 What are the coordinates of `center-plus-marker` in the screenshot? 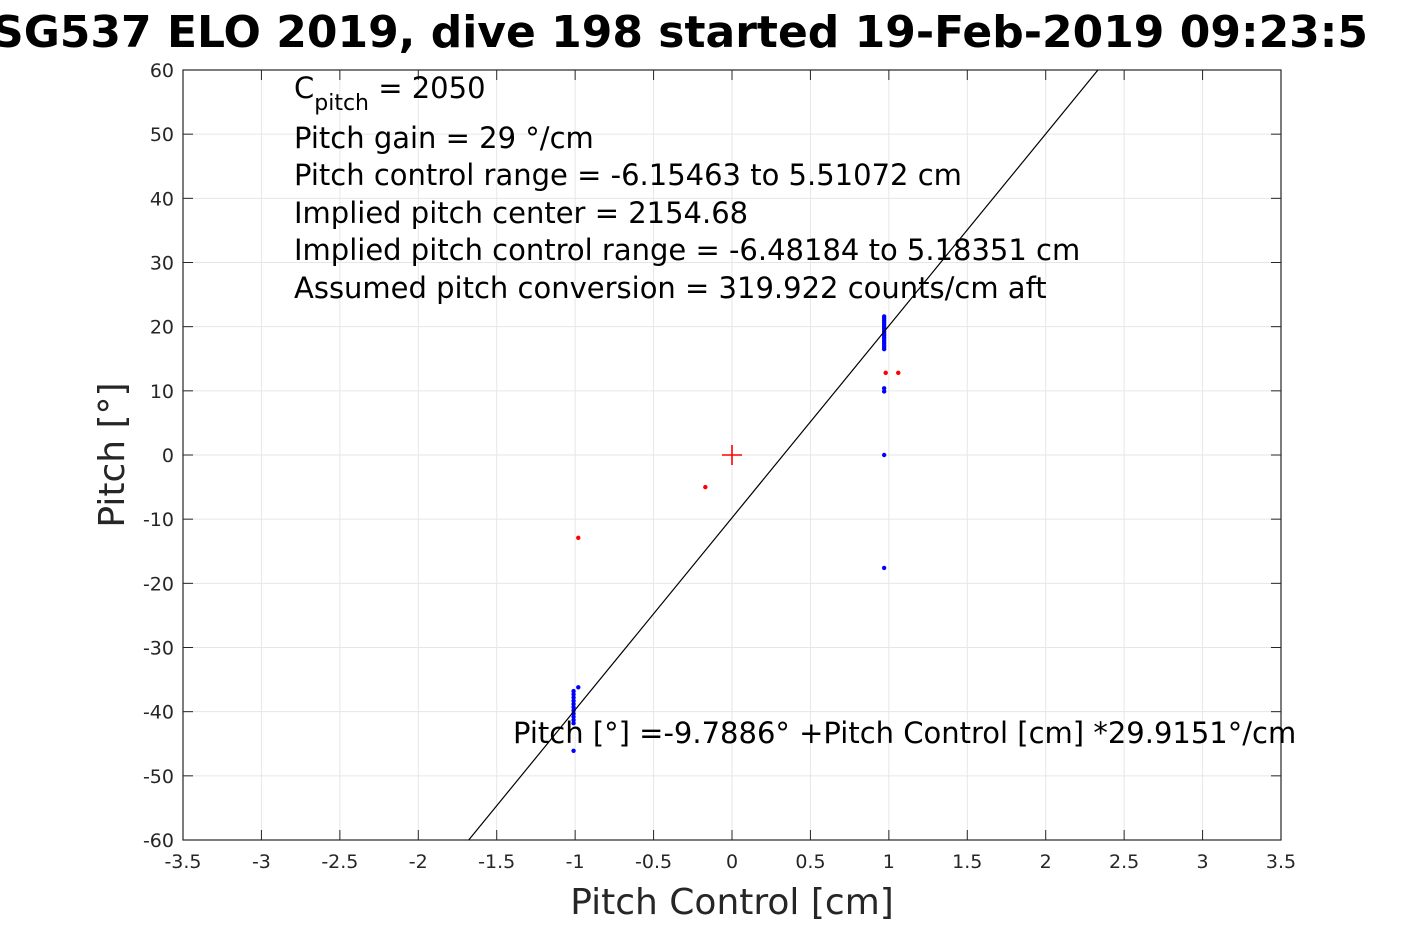 It's located at (732, 455).